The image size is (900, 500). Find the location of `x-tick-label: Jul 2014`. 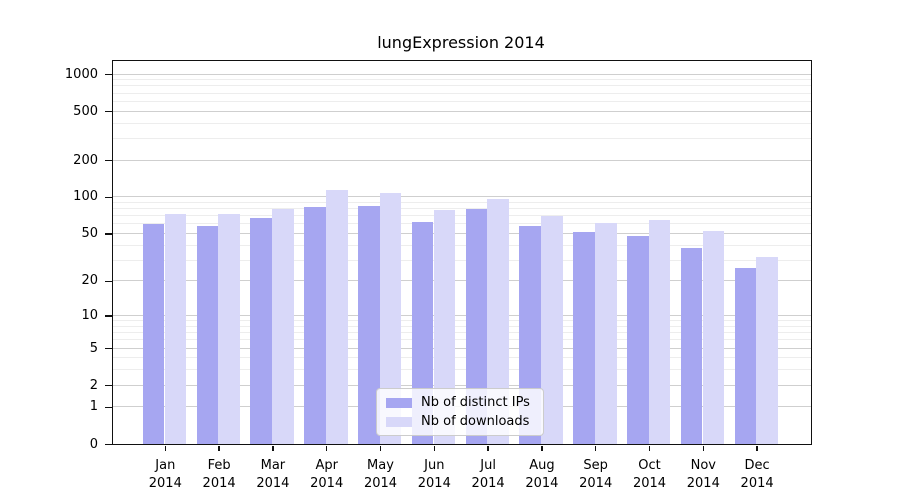

x-tick-label: Jul 2014 is located at coordinates (488, 474).